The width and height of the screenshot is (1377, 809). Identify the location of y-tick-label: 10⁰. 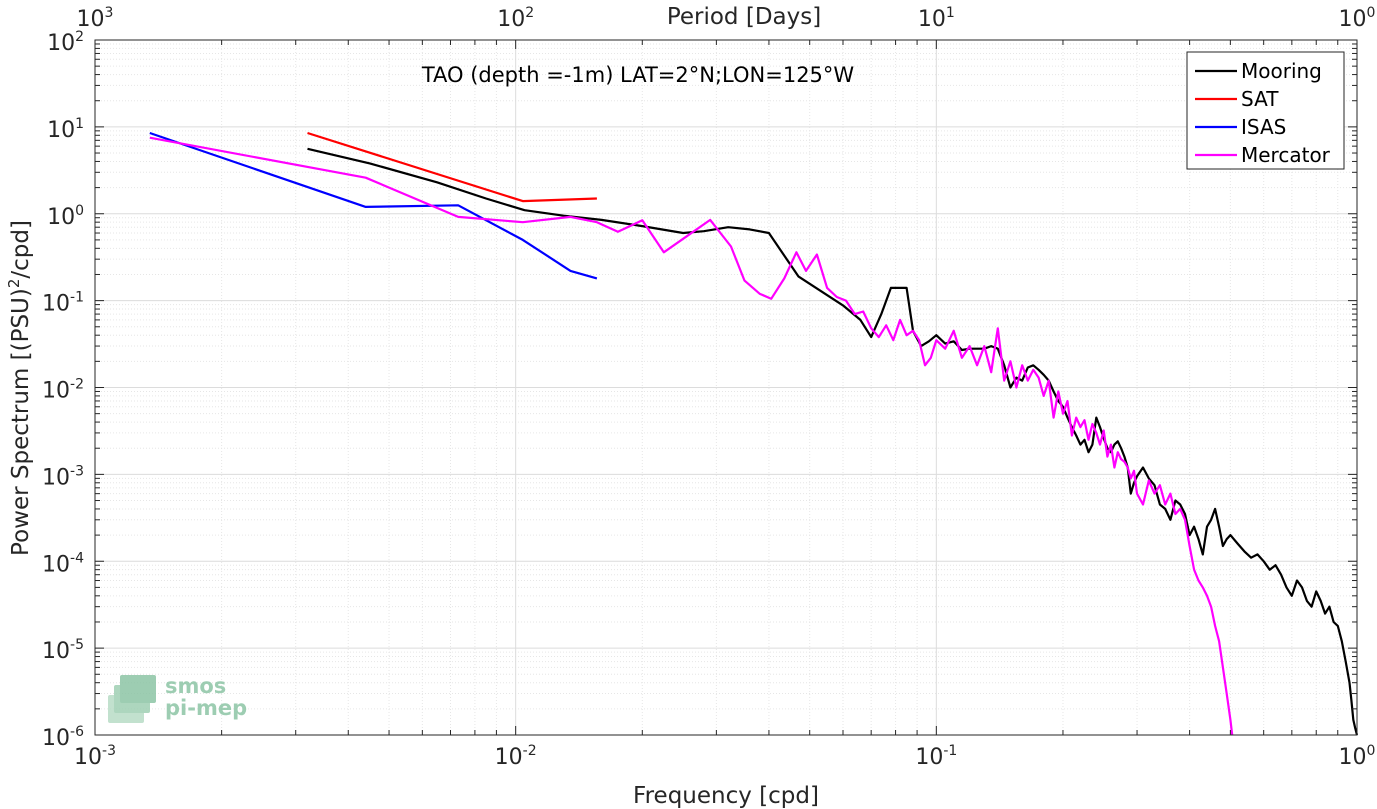
(65, 216).